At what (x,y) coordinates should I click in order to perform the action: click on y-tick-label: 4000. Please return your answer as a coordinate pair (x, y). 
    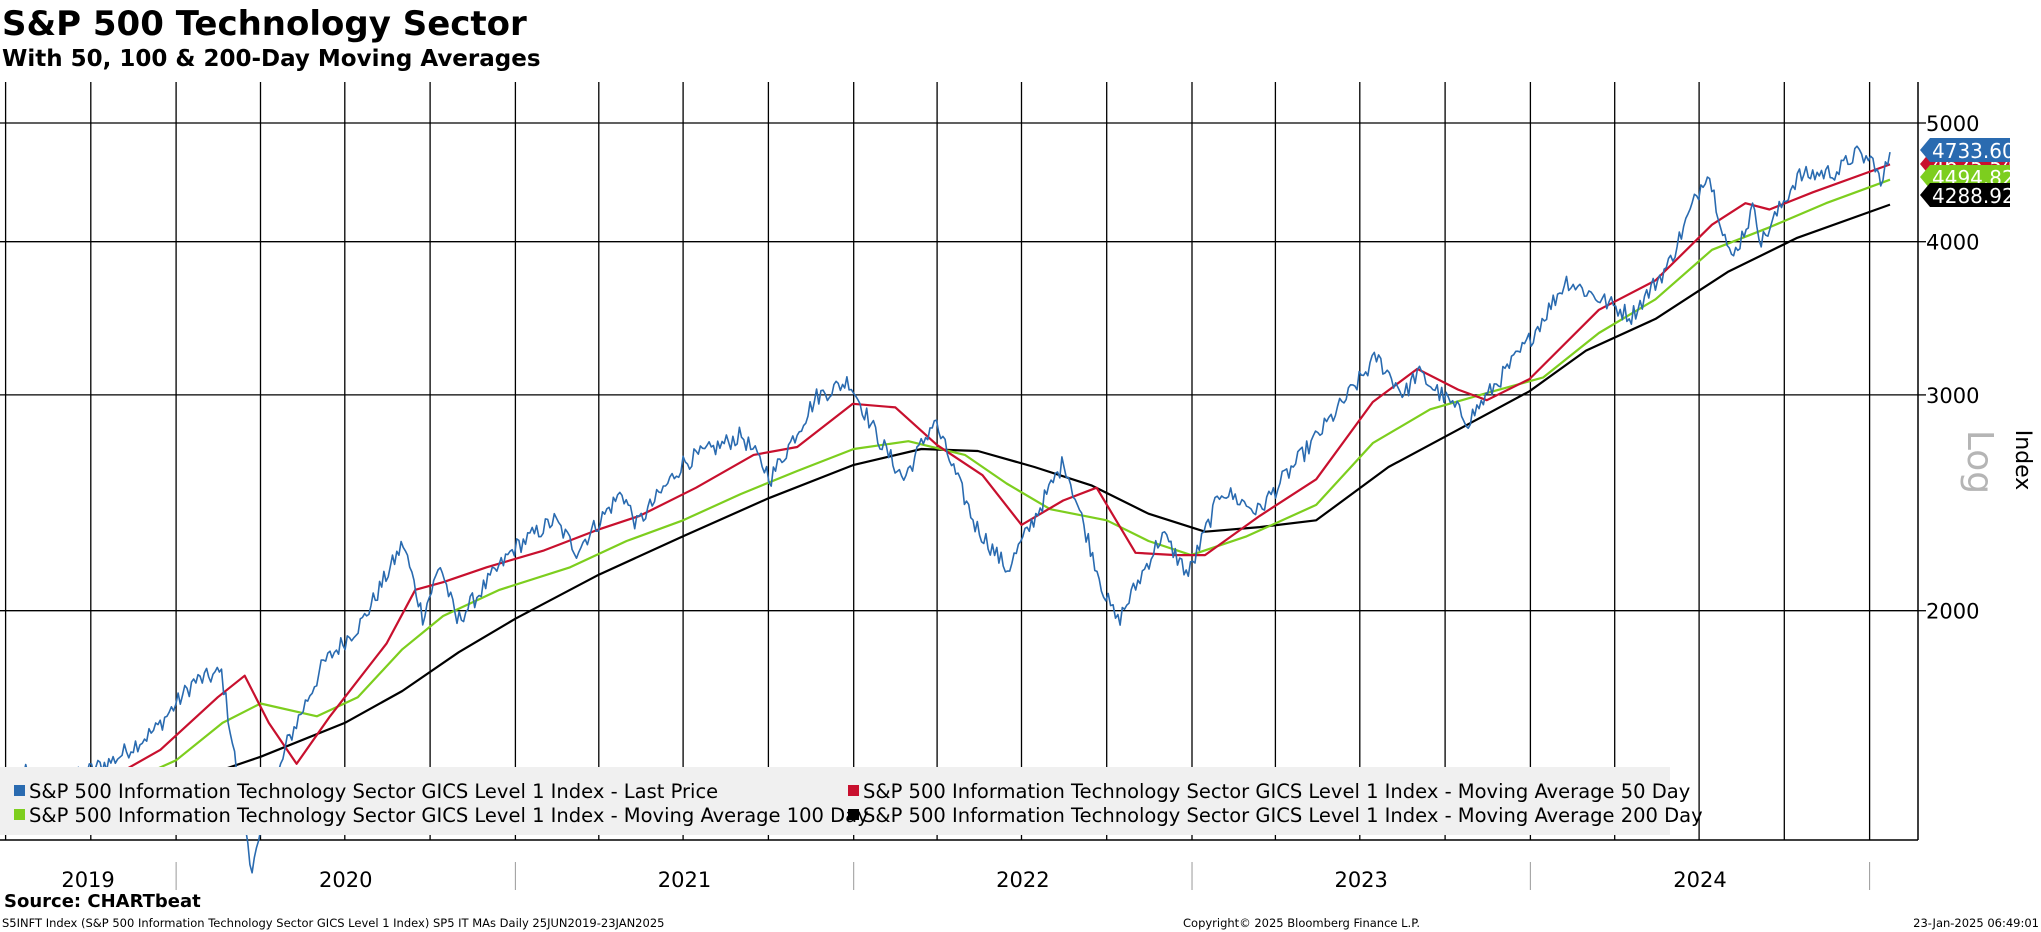
    Looking at the image, I should click on (1952, 243).